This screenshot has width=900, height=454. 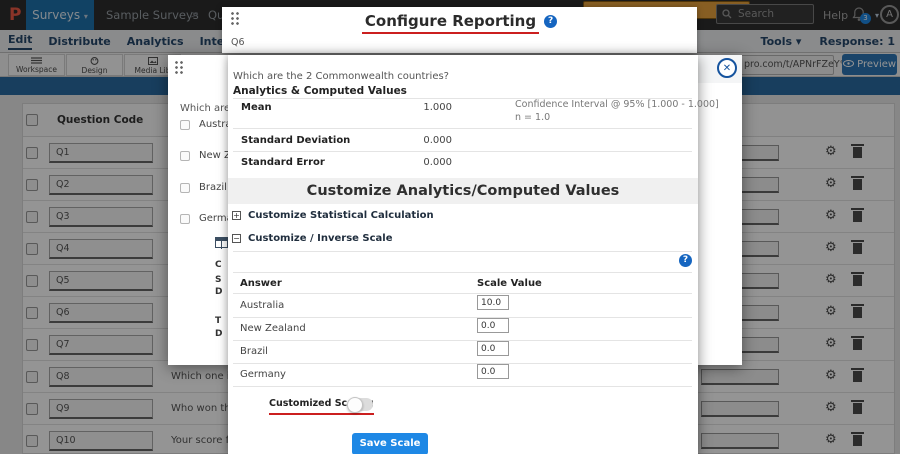 I want to click on answer-option: Germany, so click(x=212, y=218).